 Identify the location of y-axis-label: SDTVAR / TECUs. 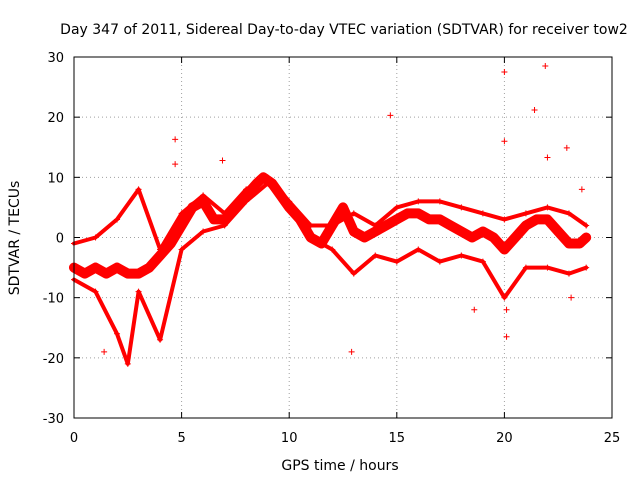
(15, 238).